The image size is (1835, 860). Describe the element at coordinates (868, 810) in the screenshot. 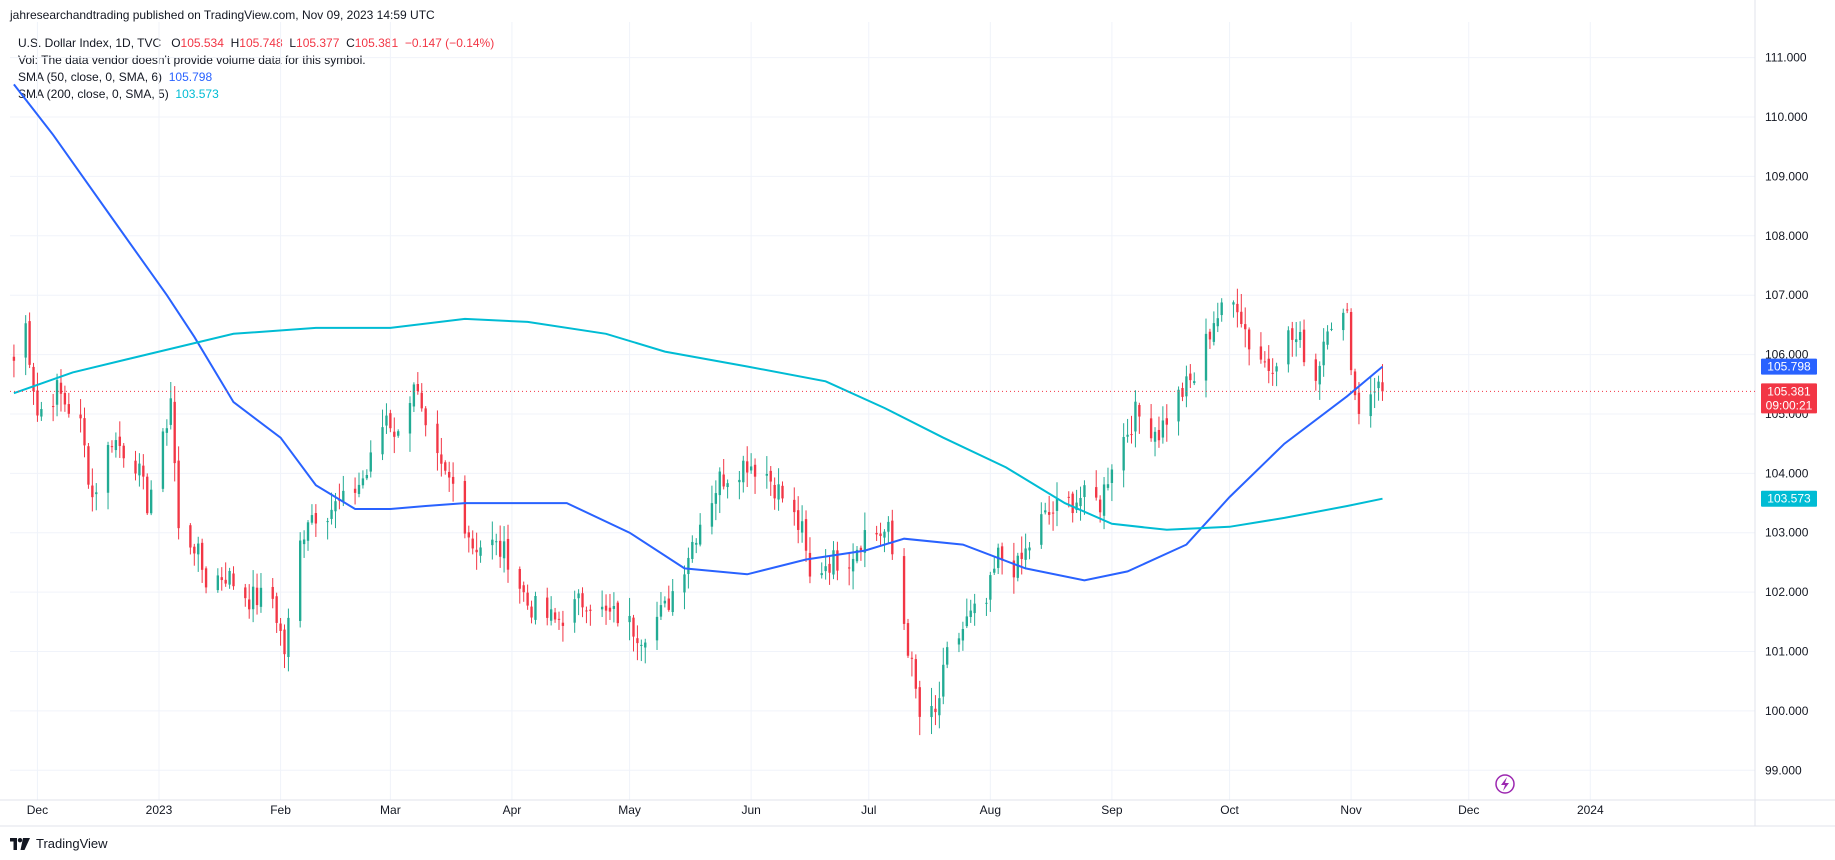

I see `x-tick-label: Jul` at that location.